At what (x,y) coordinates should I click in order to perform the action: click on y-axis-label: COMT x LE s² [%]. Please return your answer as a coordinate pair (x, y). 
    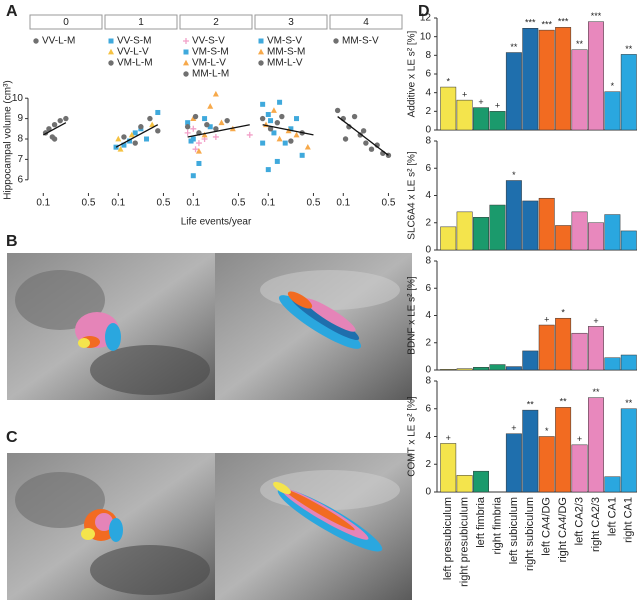
    Looking at the image, I should click on (412, 436).